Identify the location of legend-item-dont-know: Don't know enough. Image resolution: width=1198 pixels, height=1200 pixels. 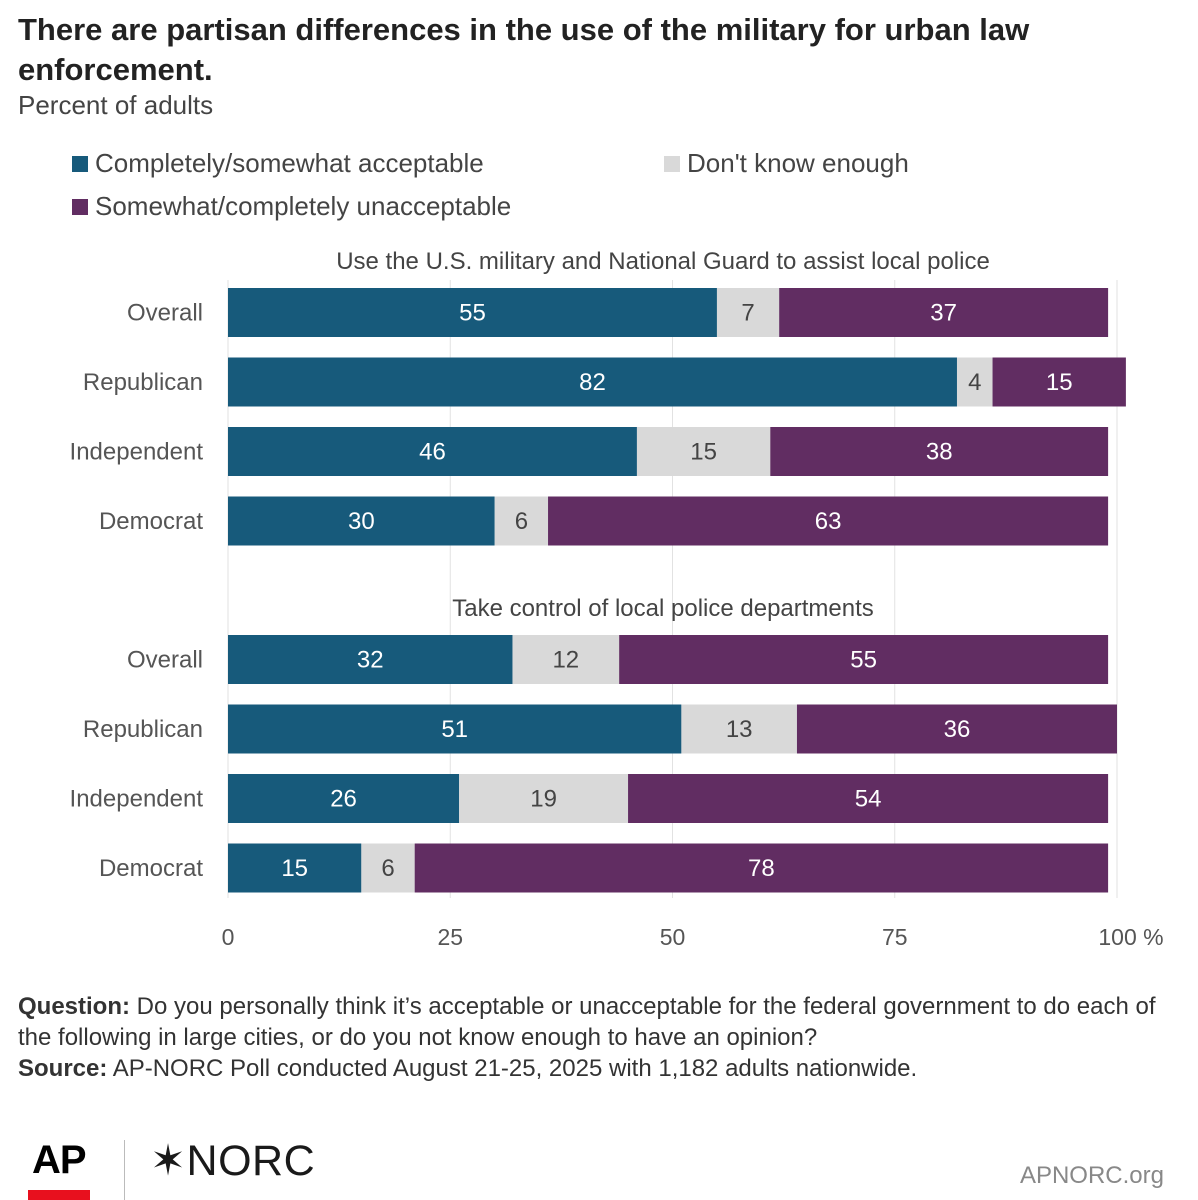
(786, 163).